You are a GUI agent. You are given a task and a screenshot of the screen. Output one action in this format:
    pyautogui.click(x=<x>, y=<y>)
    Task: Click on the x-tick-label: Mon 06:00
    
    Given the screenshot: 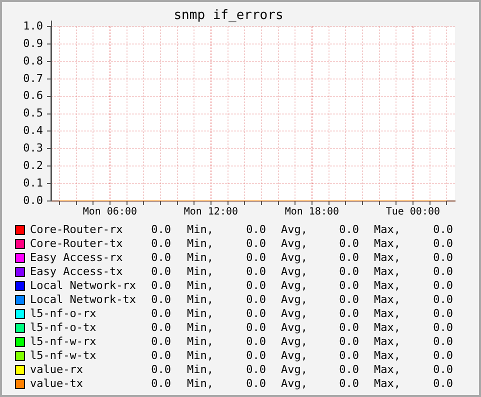 What is the action you would take?
    pyautogui.click(x=110, y=212)
    